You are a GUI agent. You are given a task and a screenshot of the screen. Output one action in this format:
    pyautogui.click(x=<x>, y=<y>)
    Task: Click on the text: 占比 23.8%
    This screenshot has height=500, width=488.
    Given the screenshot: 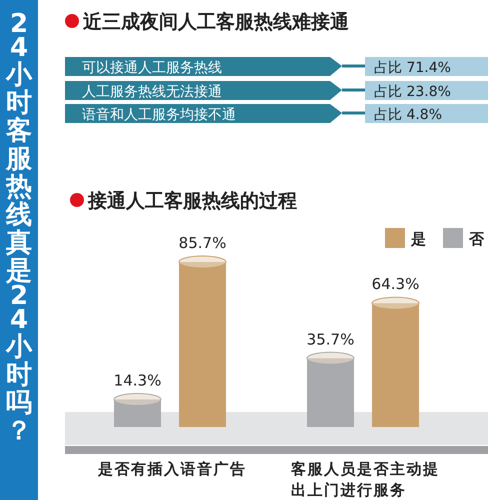 What is the action you would take?
    pyautogui.click(x=412, y=92)
    